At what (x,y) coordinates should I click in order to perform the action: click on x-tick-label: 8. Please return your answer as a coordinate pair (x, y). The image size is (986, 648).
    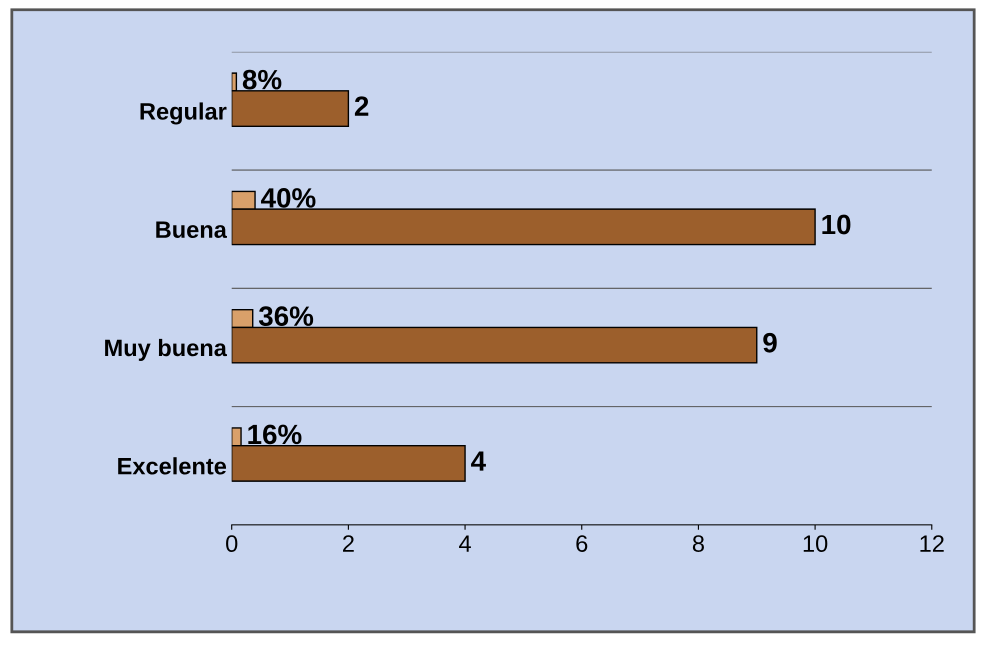
    Looking at the image, I should click on (698, 543).